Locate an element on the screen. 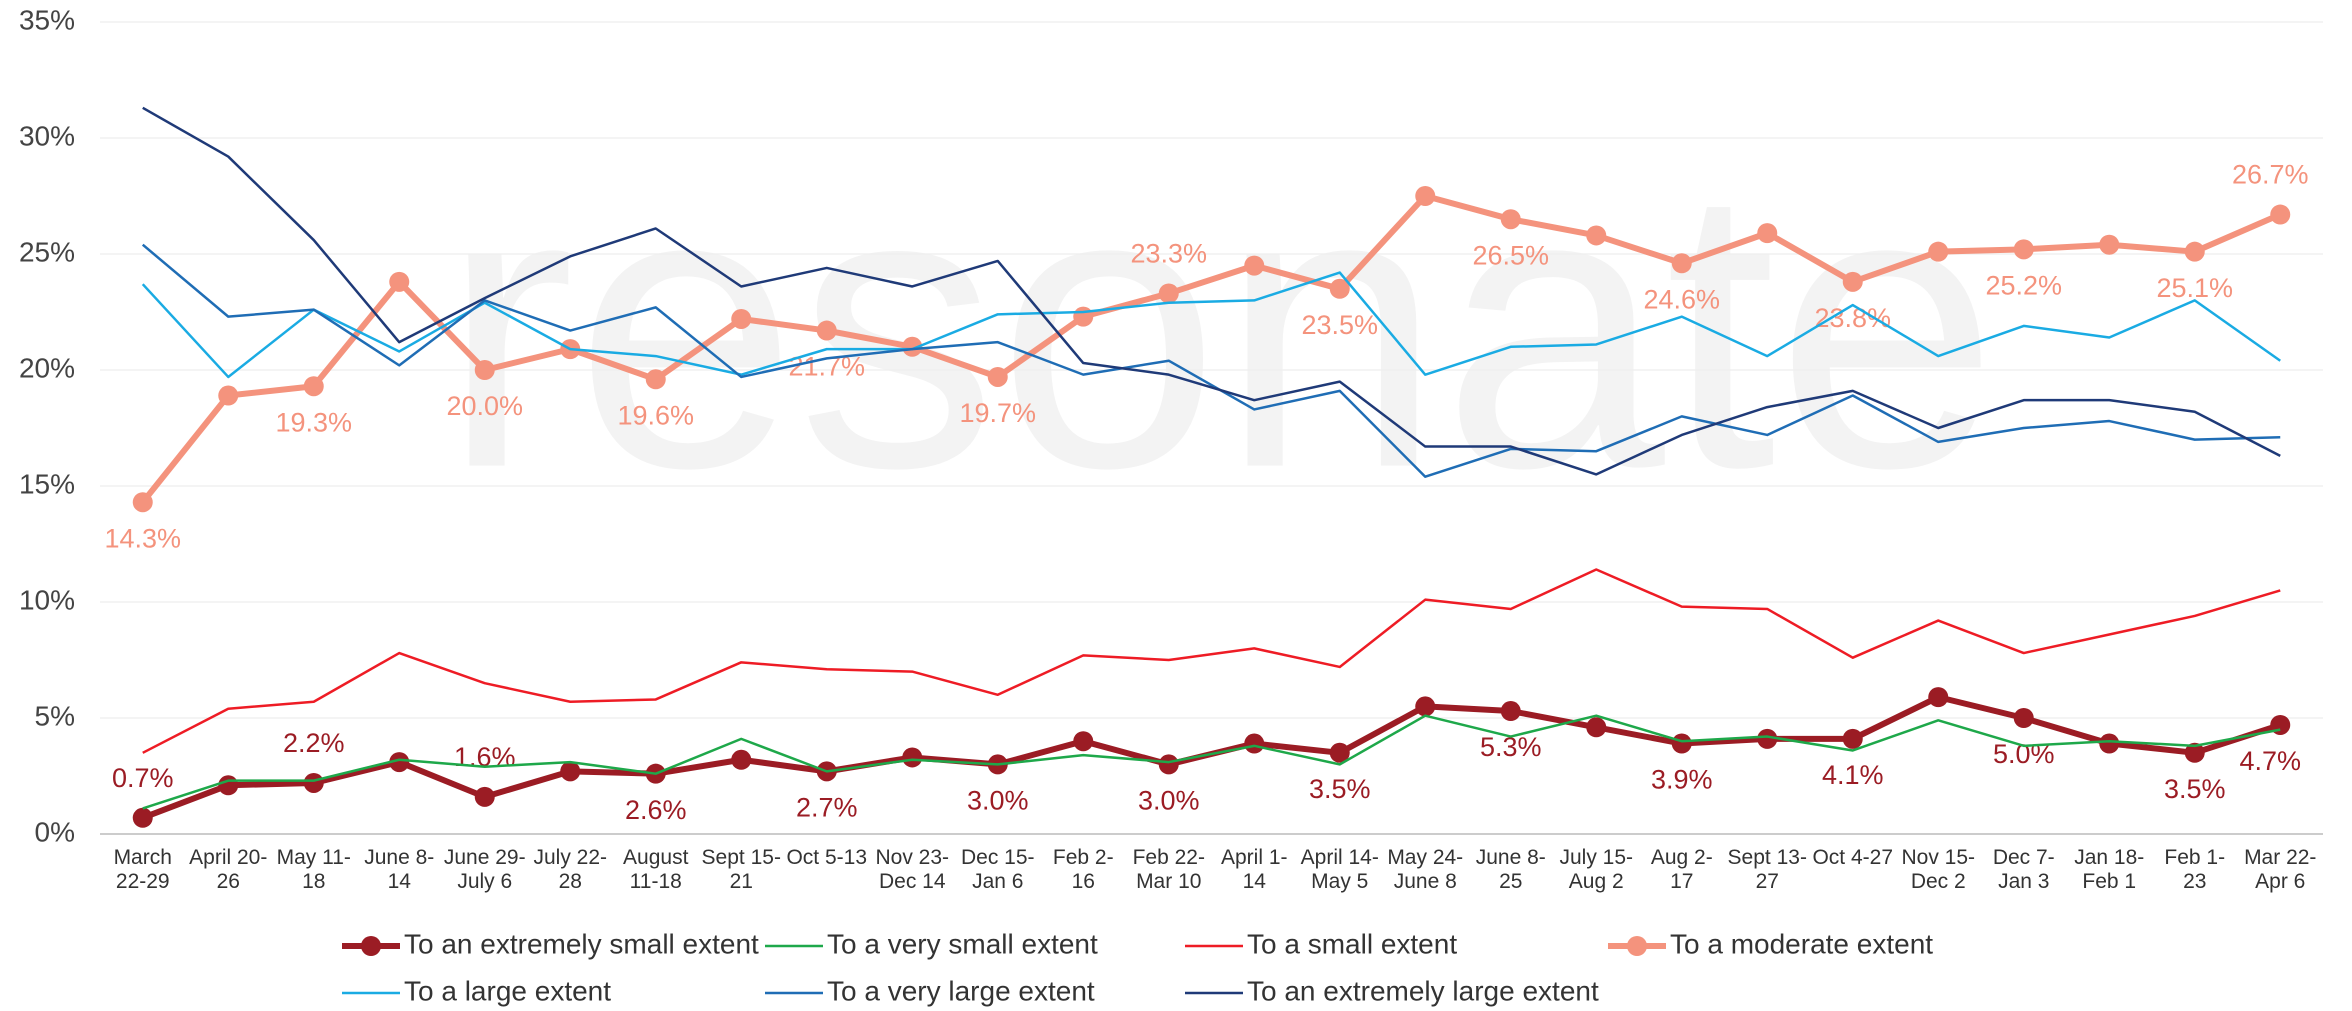 This screenshot has height=1011, width=2352. x-tick-label: Nov 23-Dec 14 is located at coordinates (912, 869).